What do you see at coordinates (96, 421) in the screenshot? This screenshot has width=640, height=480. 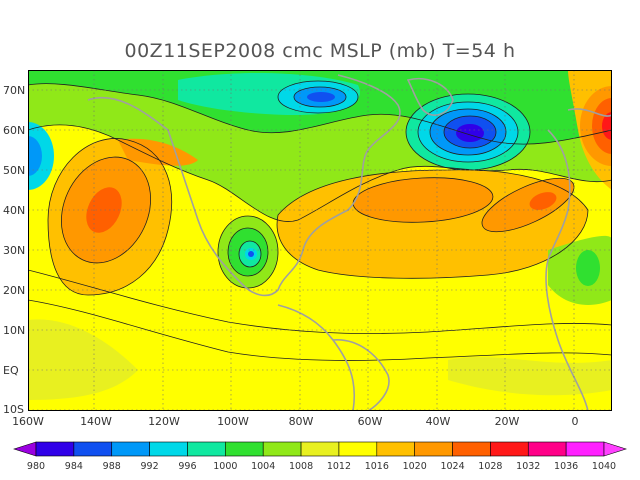 I see `lon-label: 140W` at bounding box center [96, 421].